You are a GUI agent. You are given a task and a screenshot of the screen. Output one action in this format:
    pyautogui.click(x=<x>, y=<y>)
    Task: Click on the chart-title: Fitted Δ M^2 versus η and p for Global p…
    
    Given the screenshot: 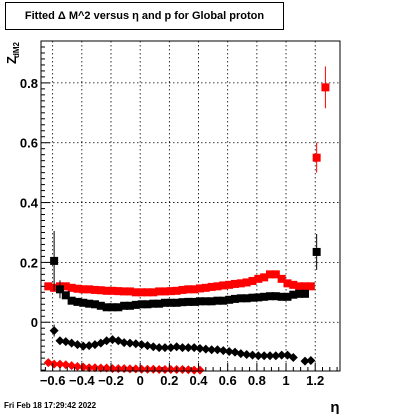 What is the action you would take?
    pyautogui.click(x=144, y=16)
    